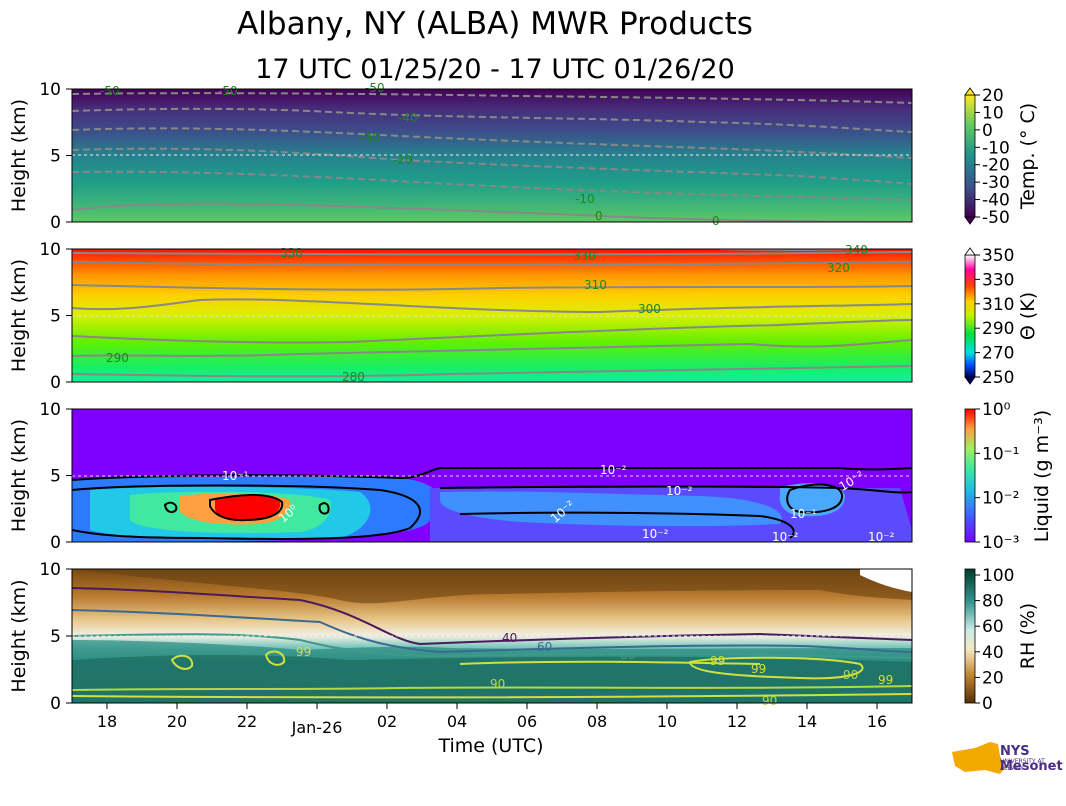 The width and height of the screenshot is (1066, 806). Describe the element at coordinates (996, 218) in the screenshot. I see `colorbar-tick-label: -50` at that location.